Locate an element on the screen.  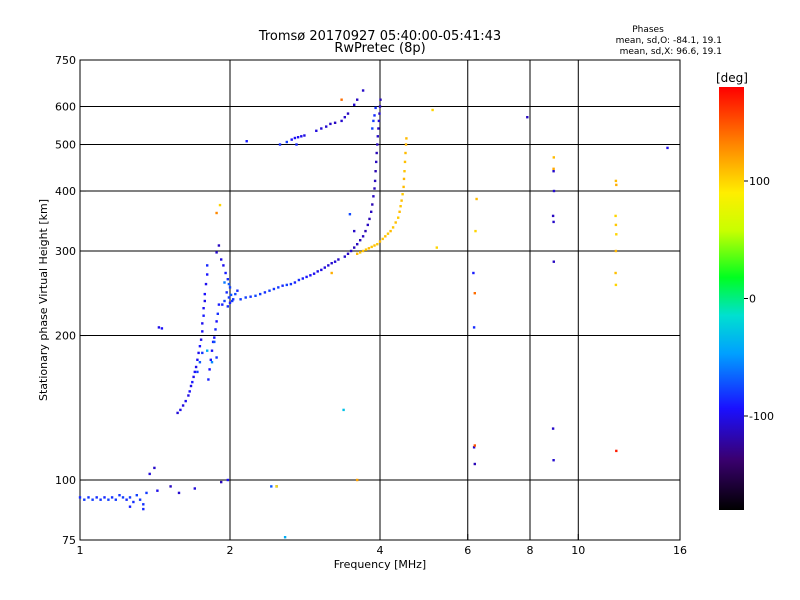
y-tick-label: 300 is located at coordinates (65, 251).